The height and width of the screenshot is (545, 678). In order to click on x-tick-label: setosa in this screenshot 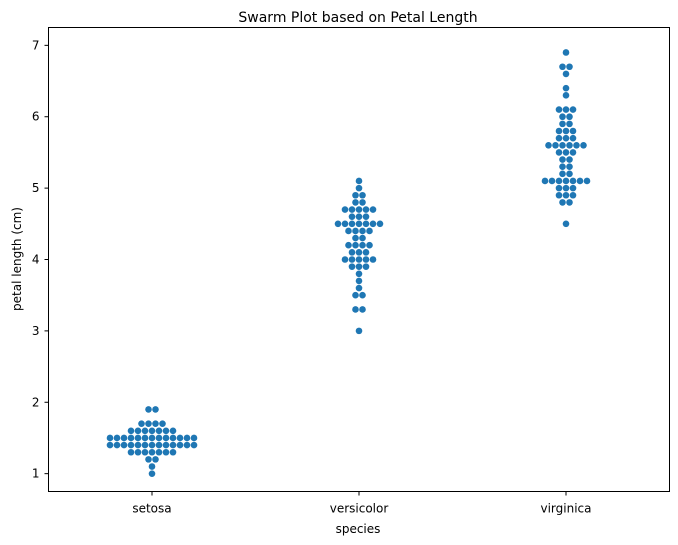, I will do `click(151, 509)`.